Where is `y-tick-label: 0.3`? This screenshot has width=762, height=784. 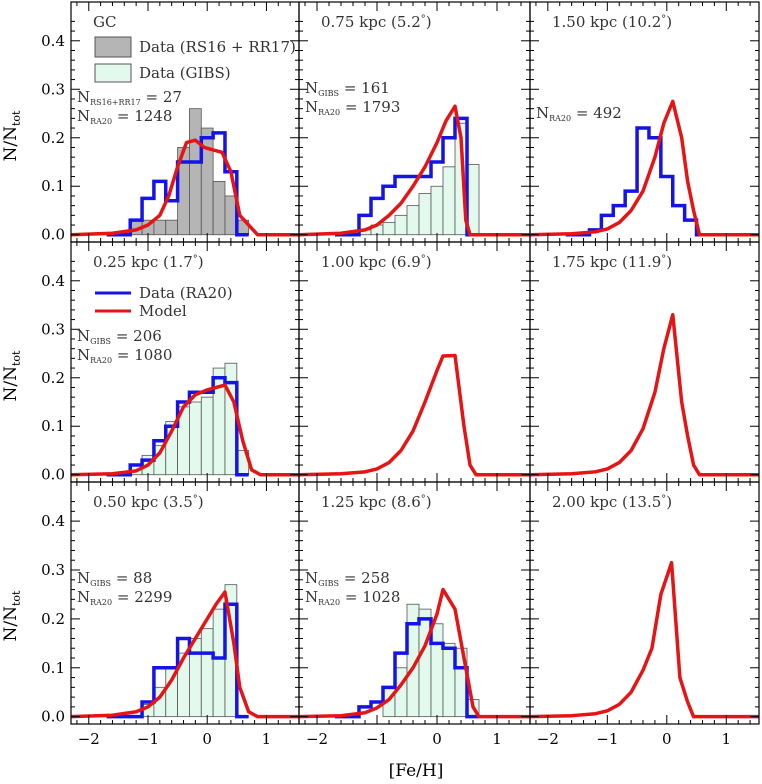 y-tick-label: 0.3 is located at coordinates (53, 89).